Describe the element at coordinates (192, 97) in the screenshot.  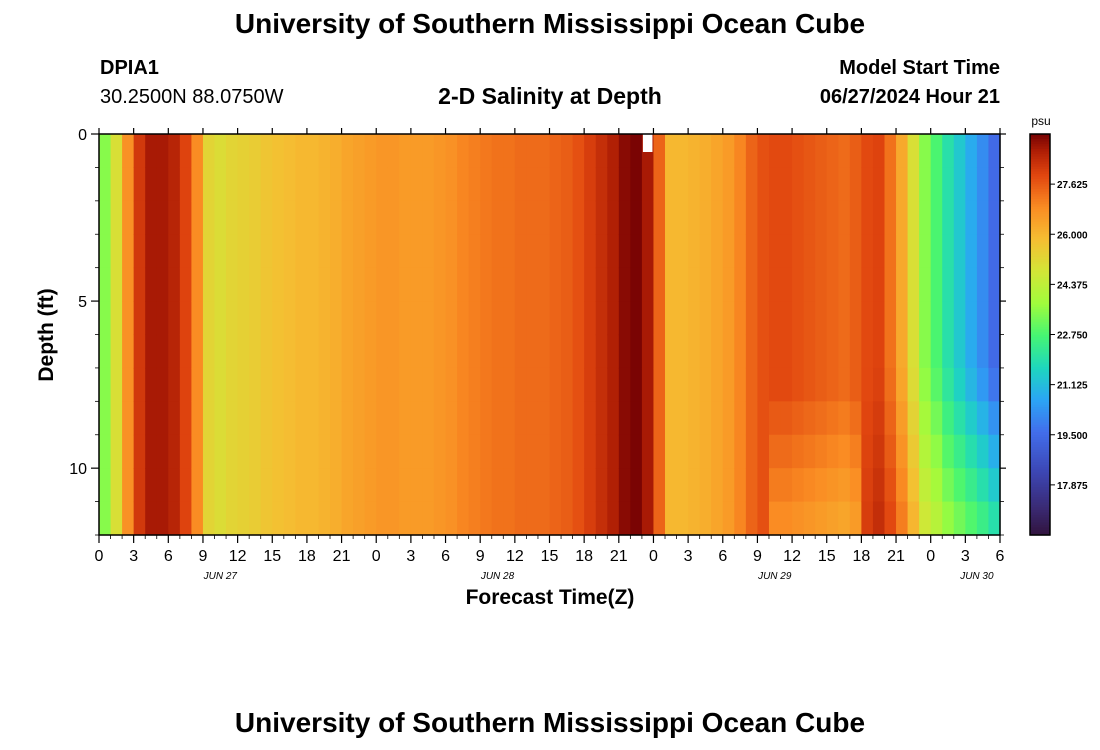
I see `station-coordinates: 30.2500N 88.0750W` at that location.